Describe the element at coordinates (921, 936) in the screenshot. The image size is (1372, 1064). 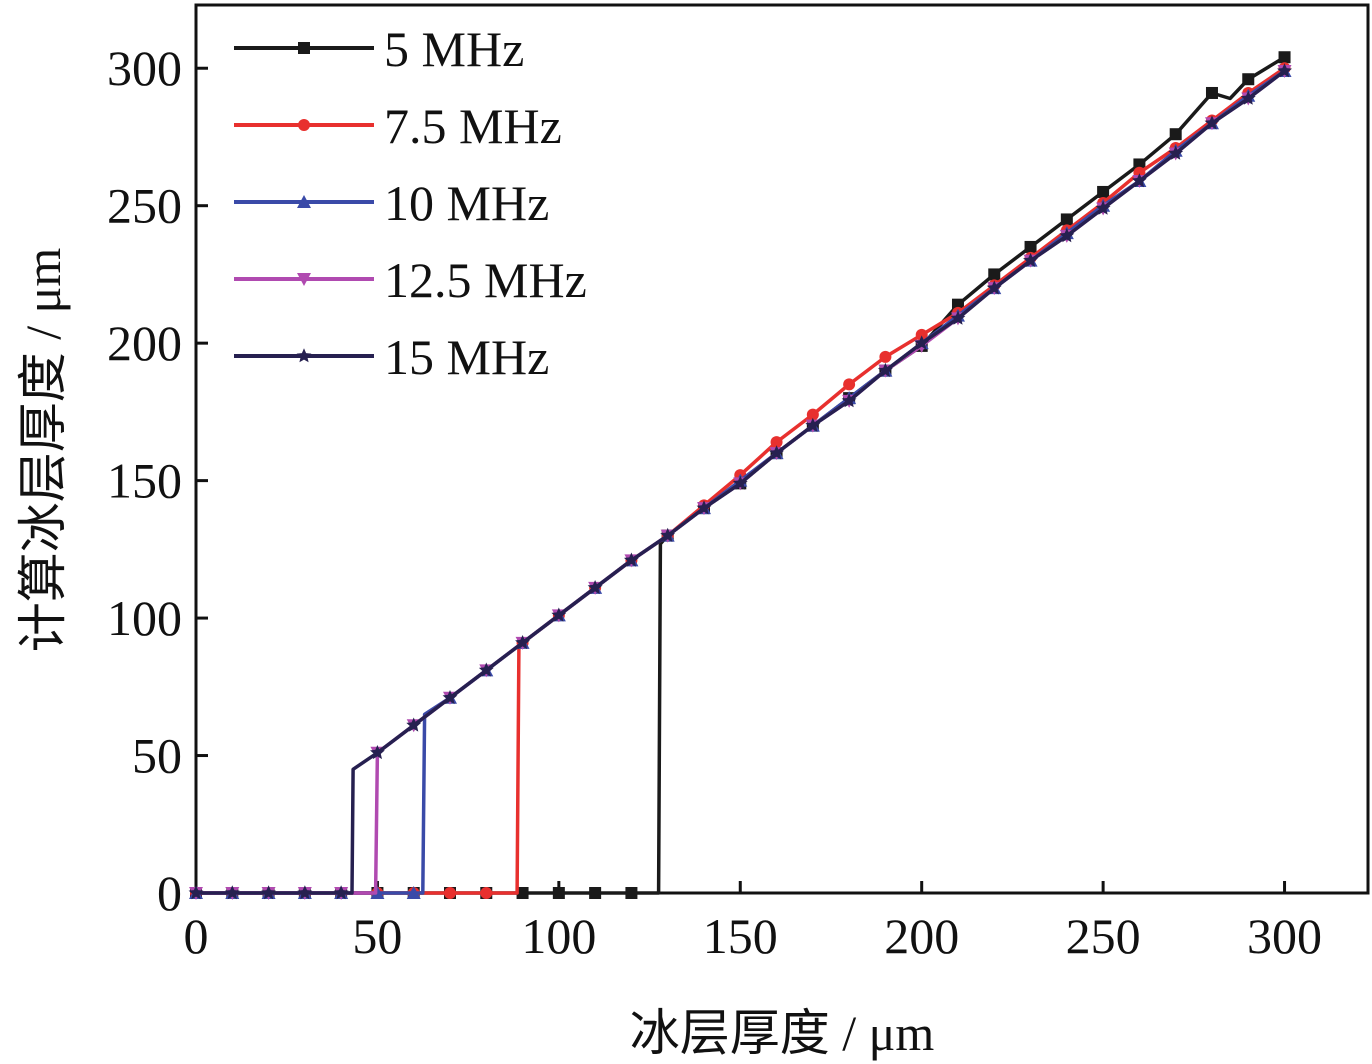
I see `x-tick-label: 200` at that location.